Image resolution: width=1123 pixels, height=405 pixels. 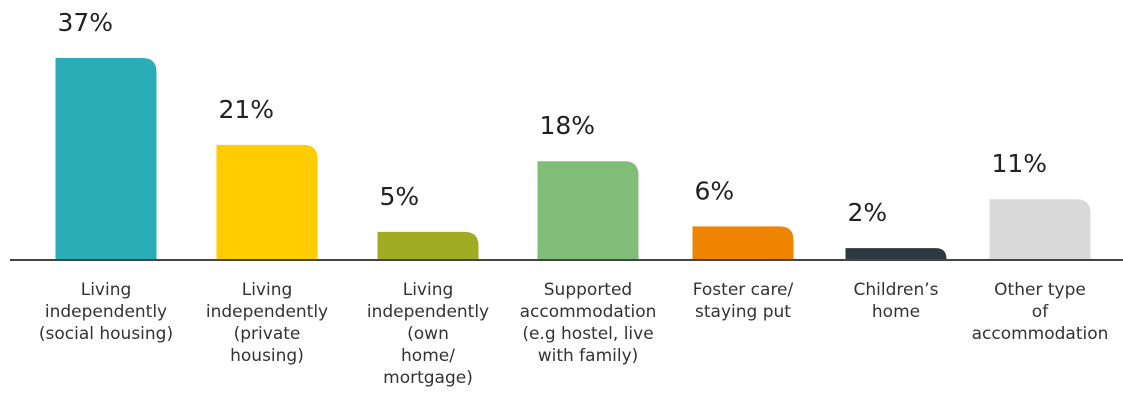 What do you see at coordinates (588, 356) in the screenshot?
I see `x-tick-label: with family)` at bounding box center [588, 356].